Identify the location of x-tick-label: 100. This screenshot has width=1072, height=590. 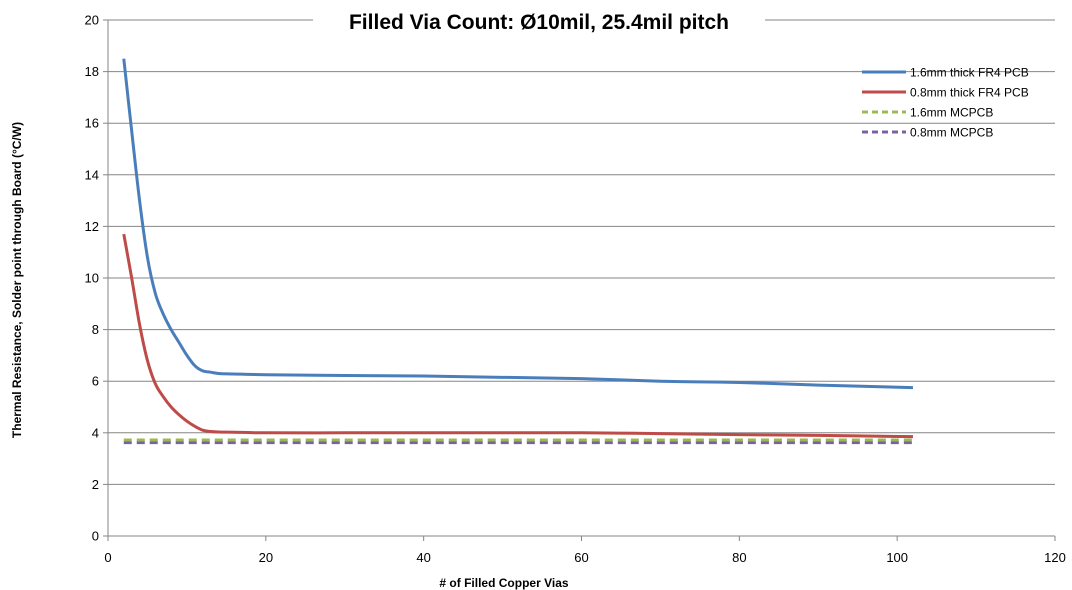
(897, 557).